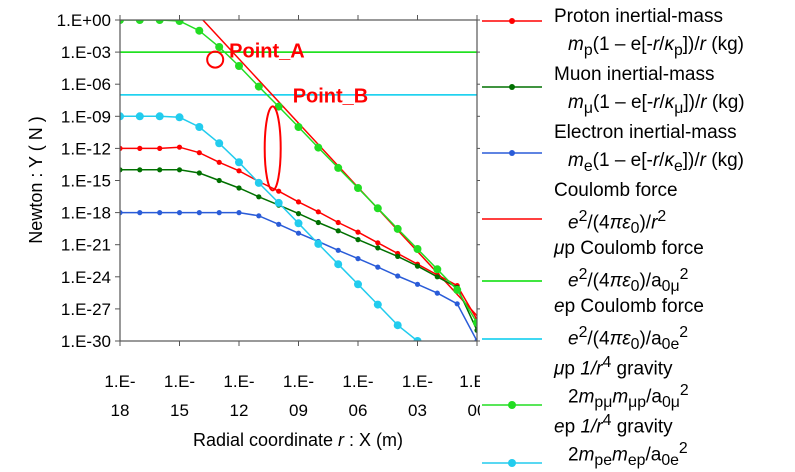  I want to click on legend-item-mup-coulomb: μp Coulomb force e2/(4πε0)/a0μ2, so click(638, 267).